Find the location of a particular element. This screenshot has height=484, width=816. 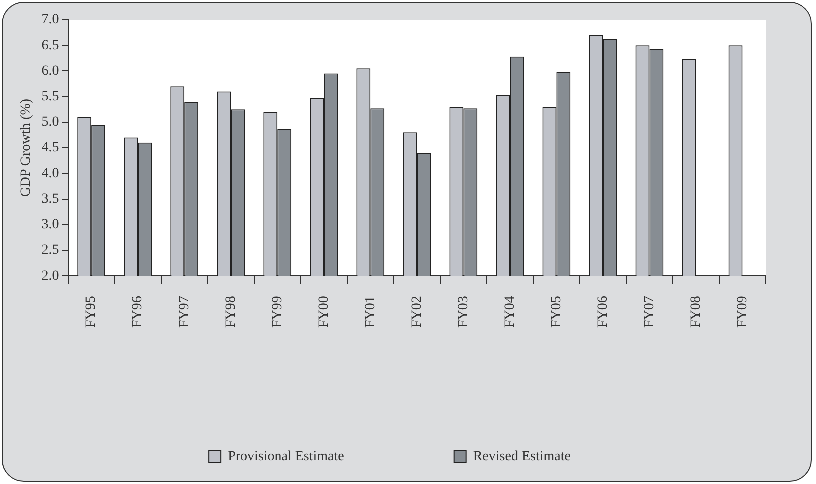

y-tick-label: 2.0 is located at coordinates (51, 276).